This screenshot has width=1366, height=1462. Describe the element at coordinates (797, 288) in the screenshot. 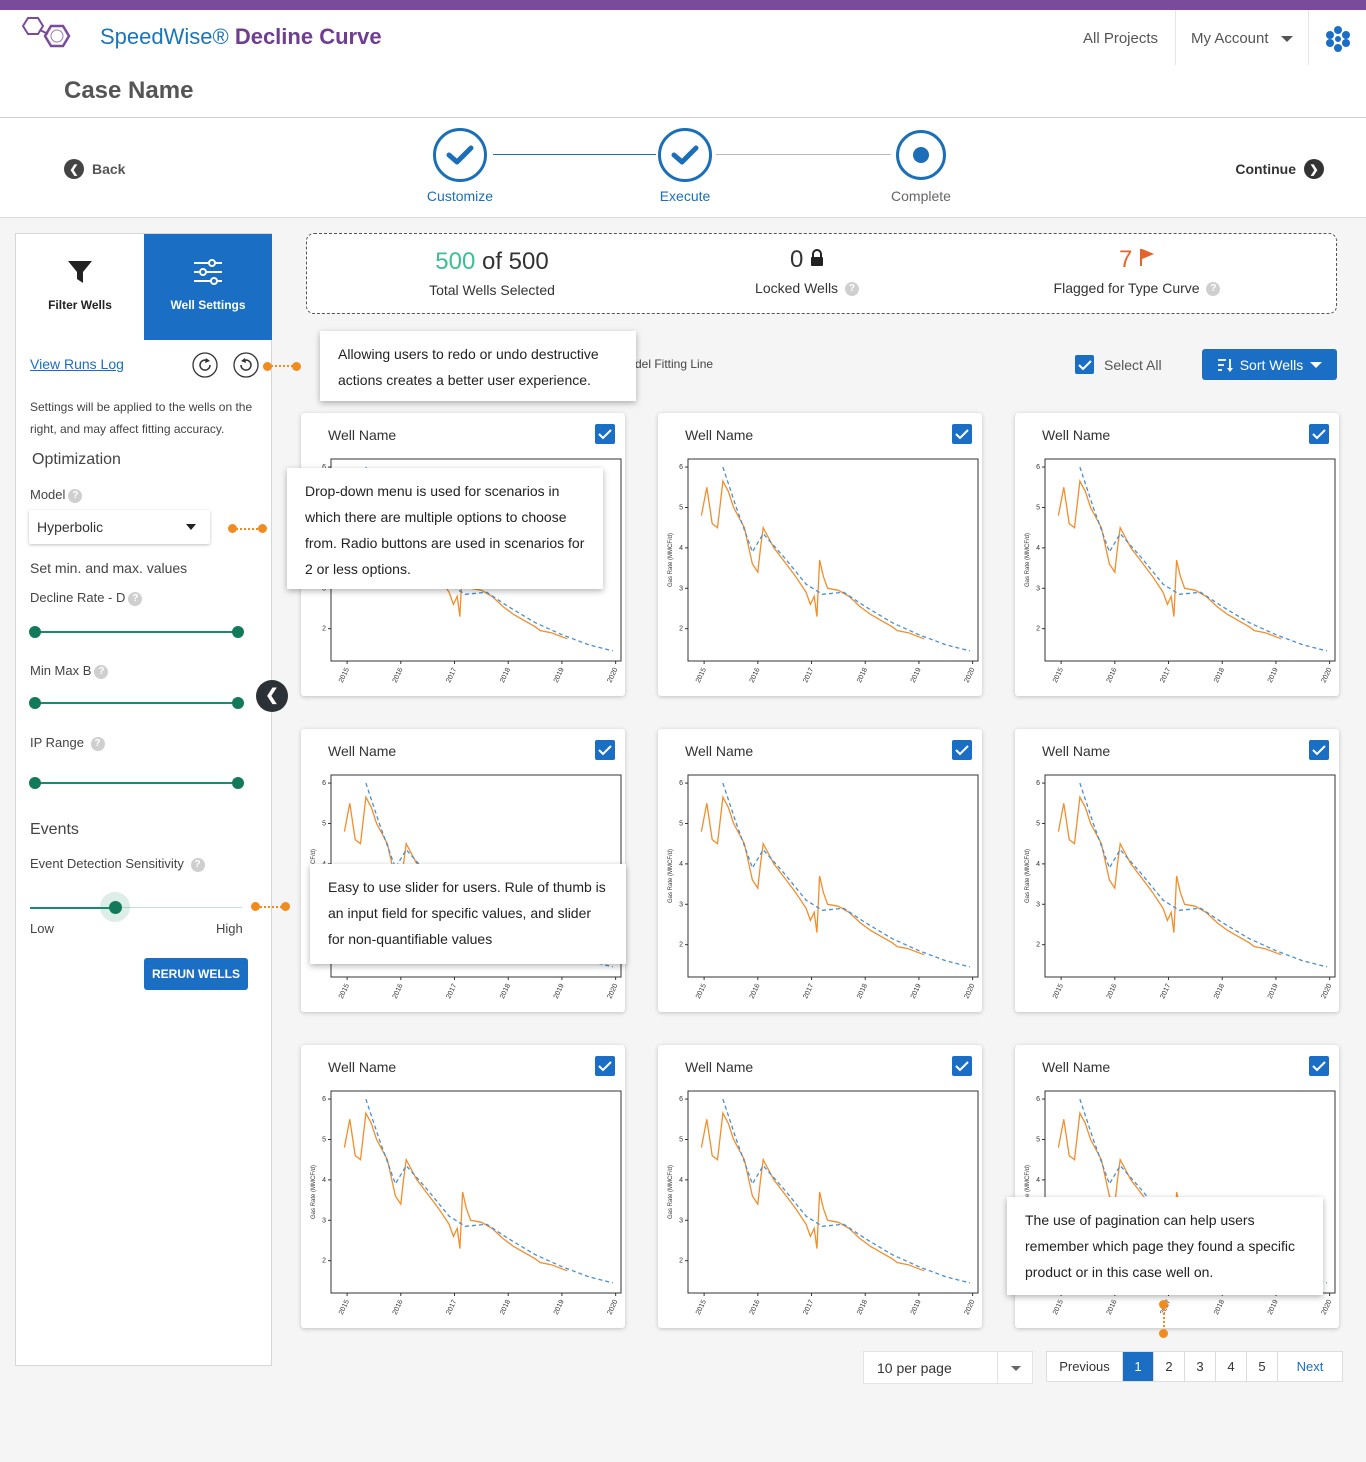

I see `locked-wells-label: Locked Wells` at that location.